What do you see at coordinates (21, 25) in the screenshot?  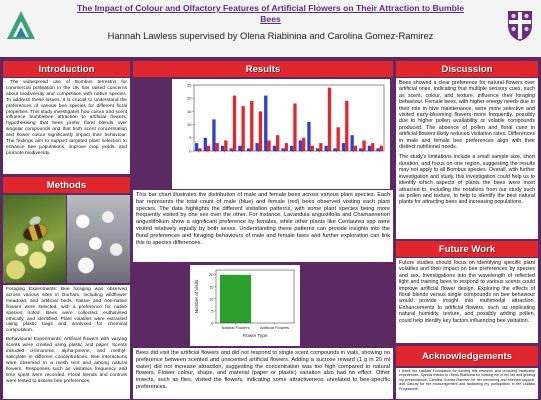 I see `organisation-logo-icon` at bounding box center [21, 25].